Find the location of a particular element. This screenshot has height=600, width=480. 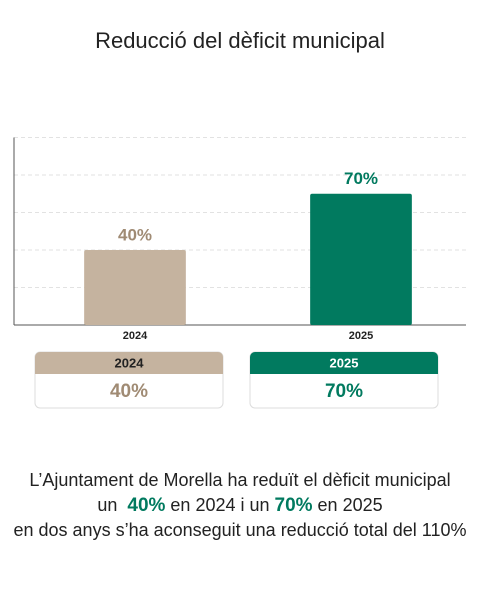

card-value: 40% is located at coordinates (129, 391).